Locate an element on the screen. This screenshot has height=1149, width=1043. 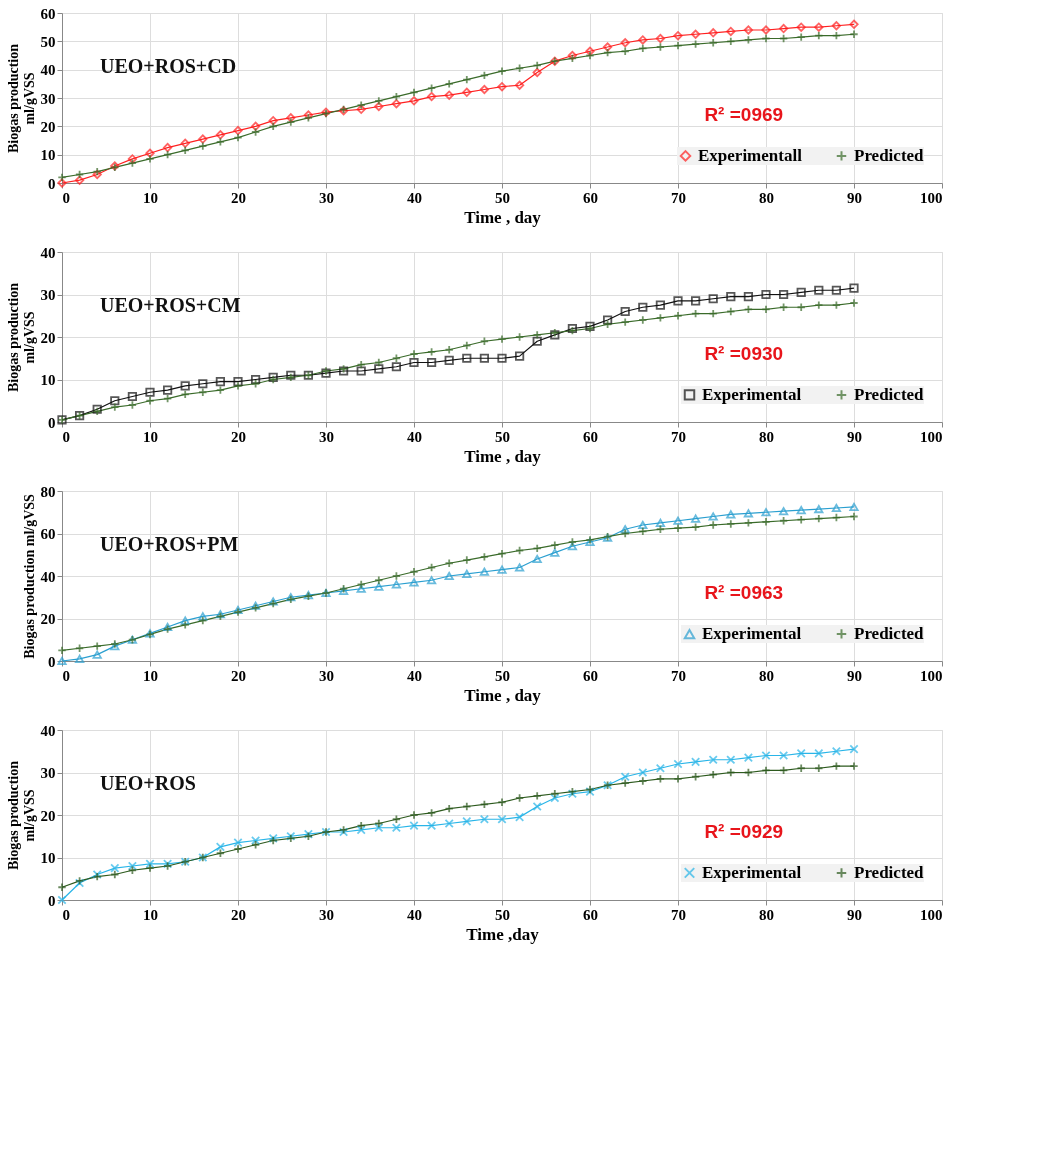
legend-label: Experimentall is located at coordinates (750, 155).